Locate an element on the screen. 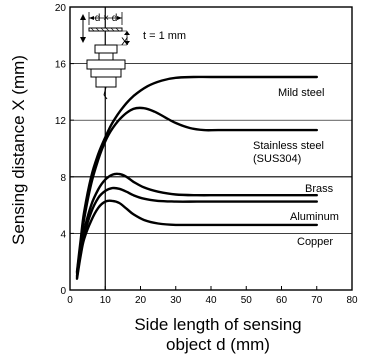 The height and width of the screenshot is (358, 366). label-copper: Copper is located at coordinates (315, 242).